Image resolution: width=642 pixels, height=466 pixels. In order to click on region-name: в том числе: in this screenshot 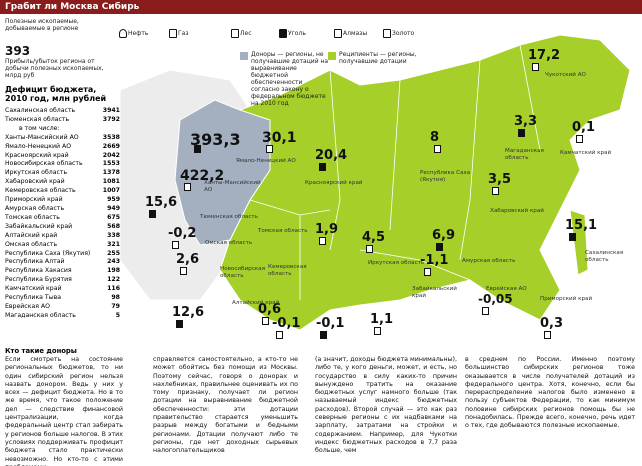, I will do `click(39, 128)`.